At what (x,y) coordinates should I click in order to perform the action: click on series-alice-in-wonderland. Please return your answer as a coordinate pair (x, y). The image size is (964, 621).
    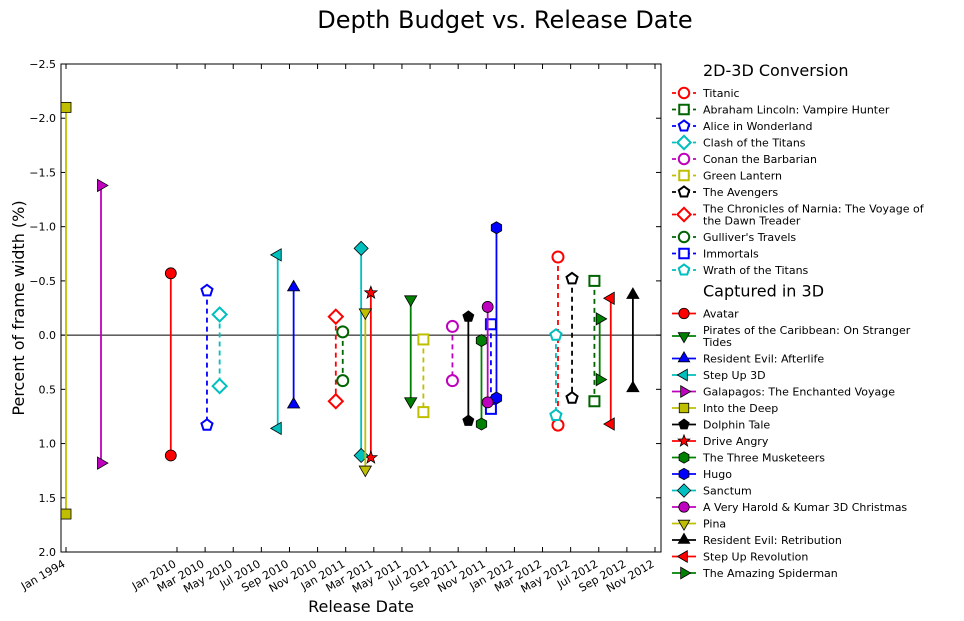
    Looking at the image, I should click on (207, 357).